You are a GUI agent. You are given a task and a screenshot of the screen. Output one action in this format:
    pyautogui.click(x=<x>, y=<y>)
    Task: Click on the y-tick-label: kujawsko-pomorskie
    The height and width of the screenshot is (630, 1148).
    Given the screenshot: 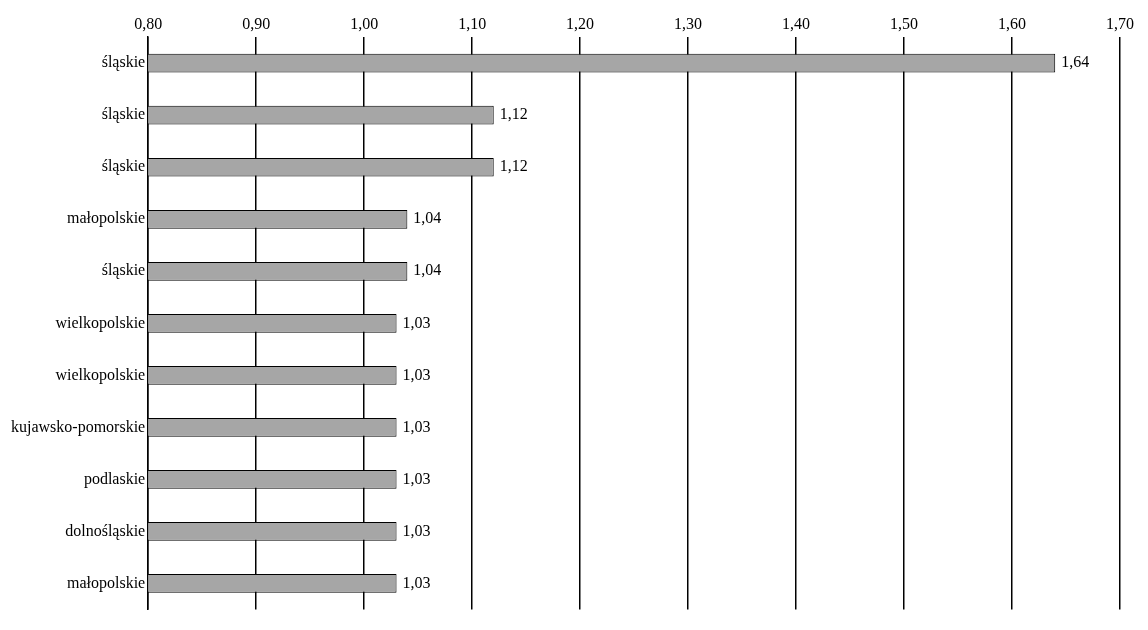 What is the action you would take?
    pyautogui.click(x=78, y=426)
    